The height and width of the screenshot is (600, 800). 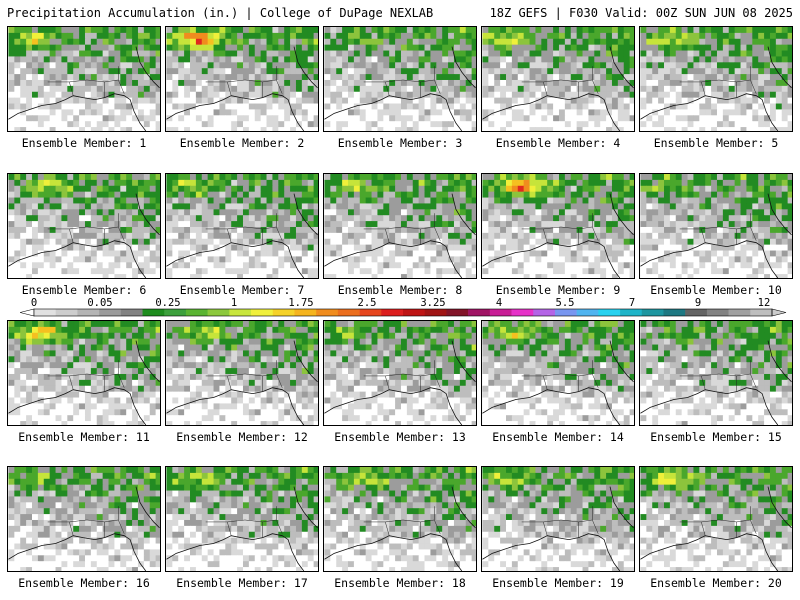 What do you see at coordinates (242, 583) in the screenshot?
I see `ensemble-member-label: Ensemble Member: 17` at bounding box center [242, 583].